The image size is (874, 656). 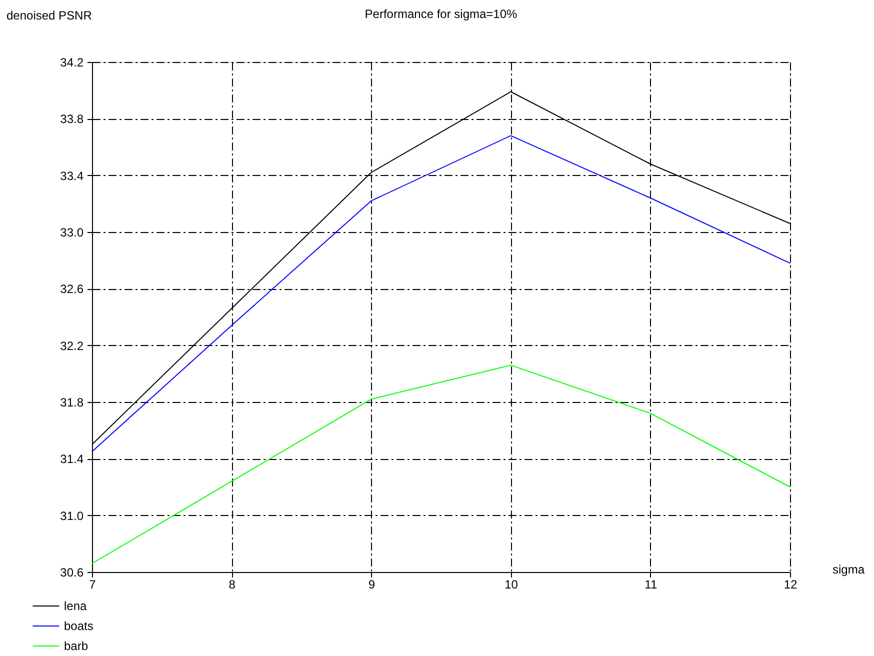 What do you see at coordinates (372, 585) in the screenshot?
I see `x-tick-label: 9` at bounding box center [372, 585].